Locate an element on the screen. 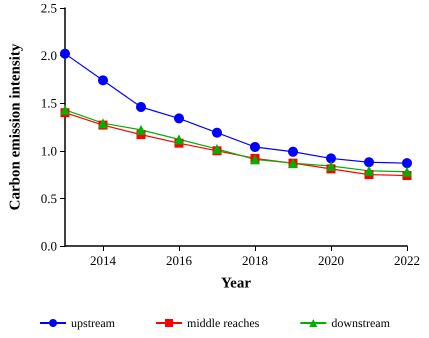 The height and width of the screenshot is (338, 429). y-tick-label: 0.5 is located at coordinates (48, 198).